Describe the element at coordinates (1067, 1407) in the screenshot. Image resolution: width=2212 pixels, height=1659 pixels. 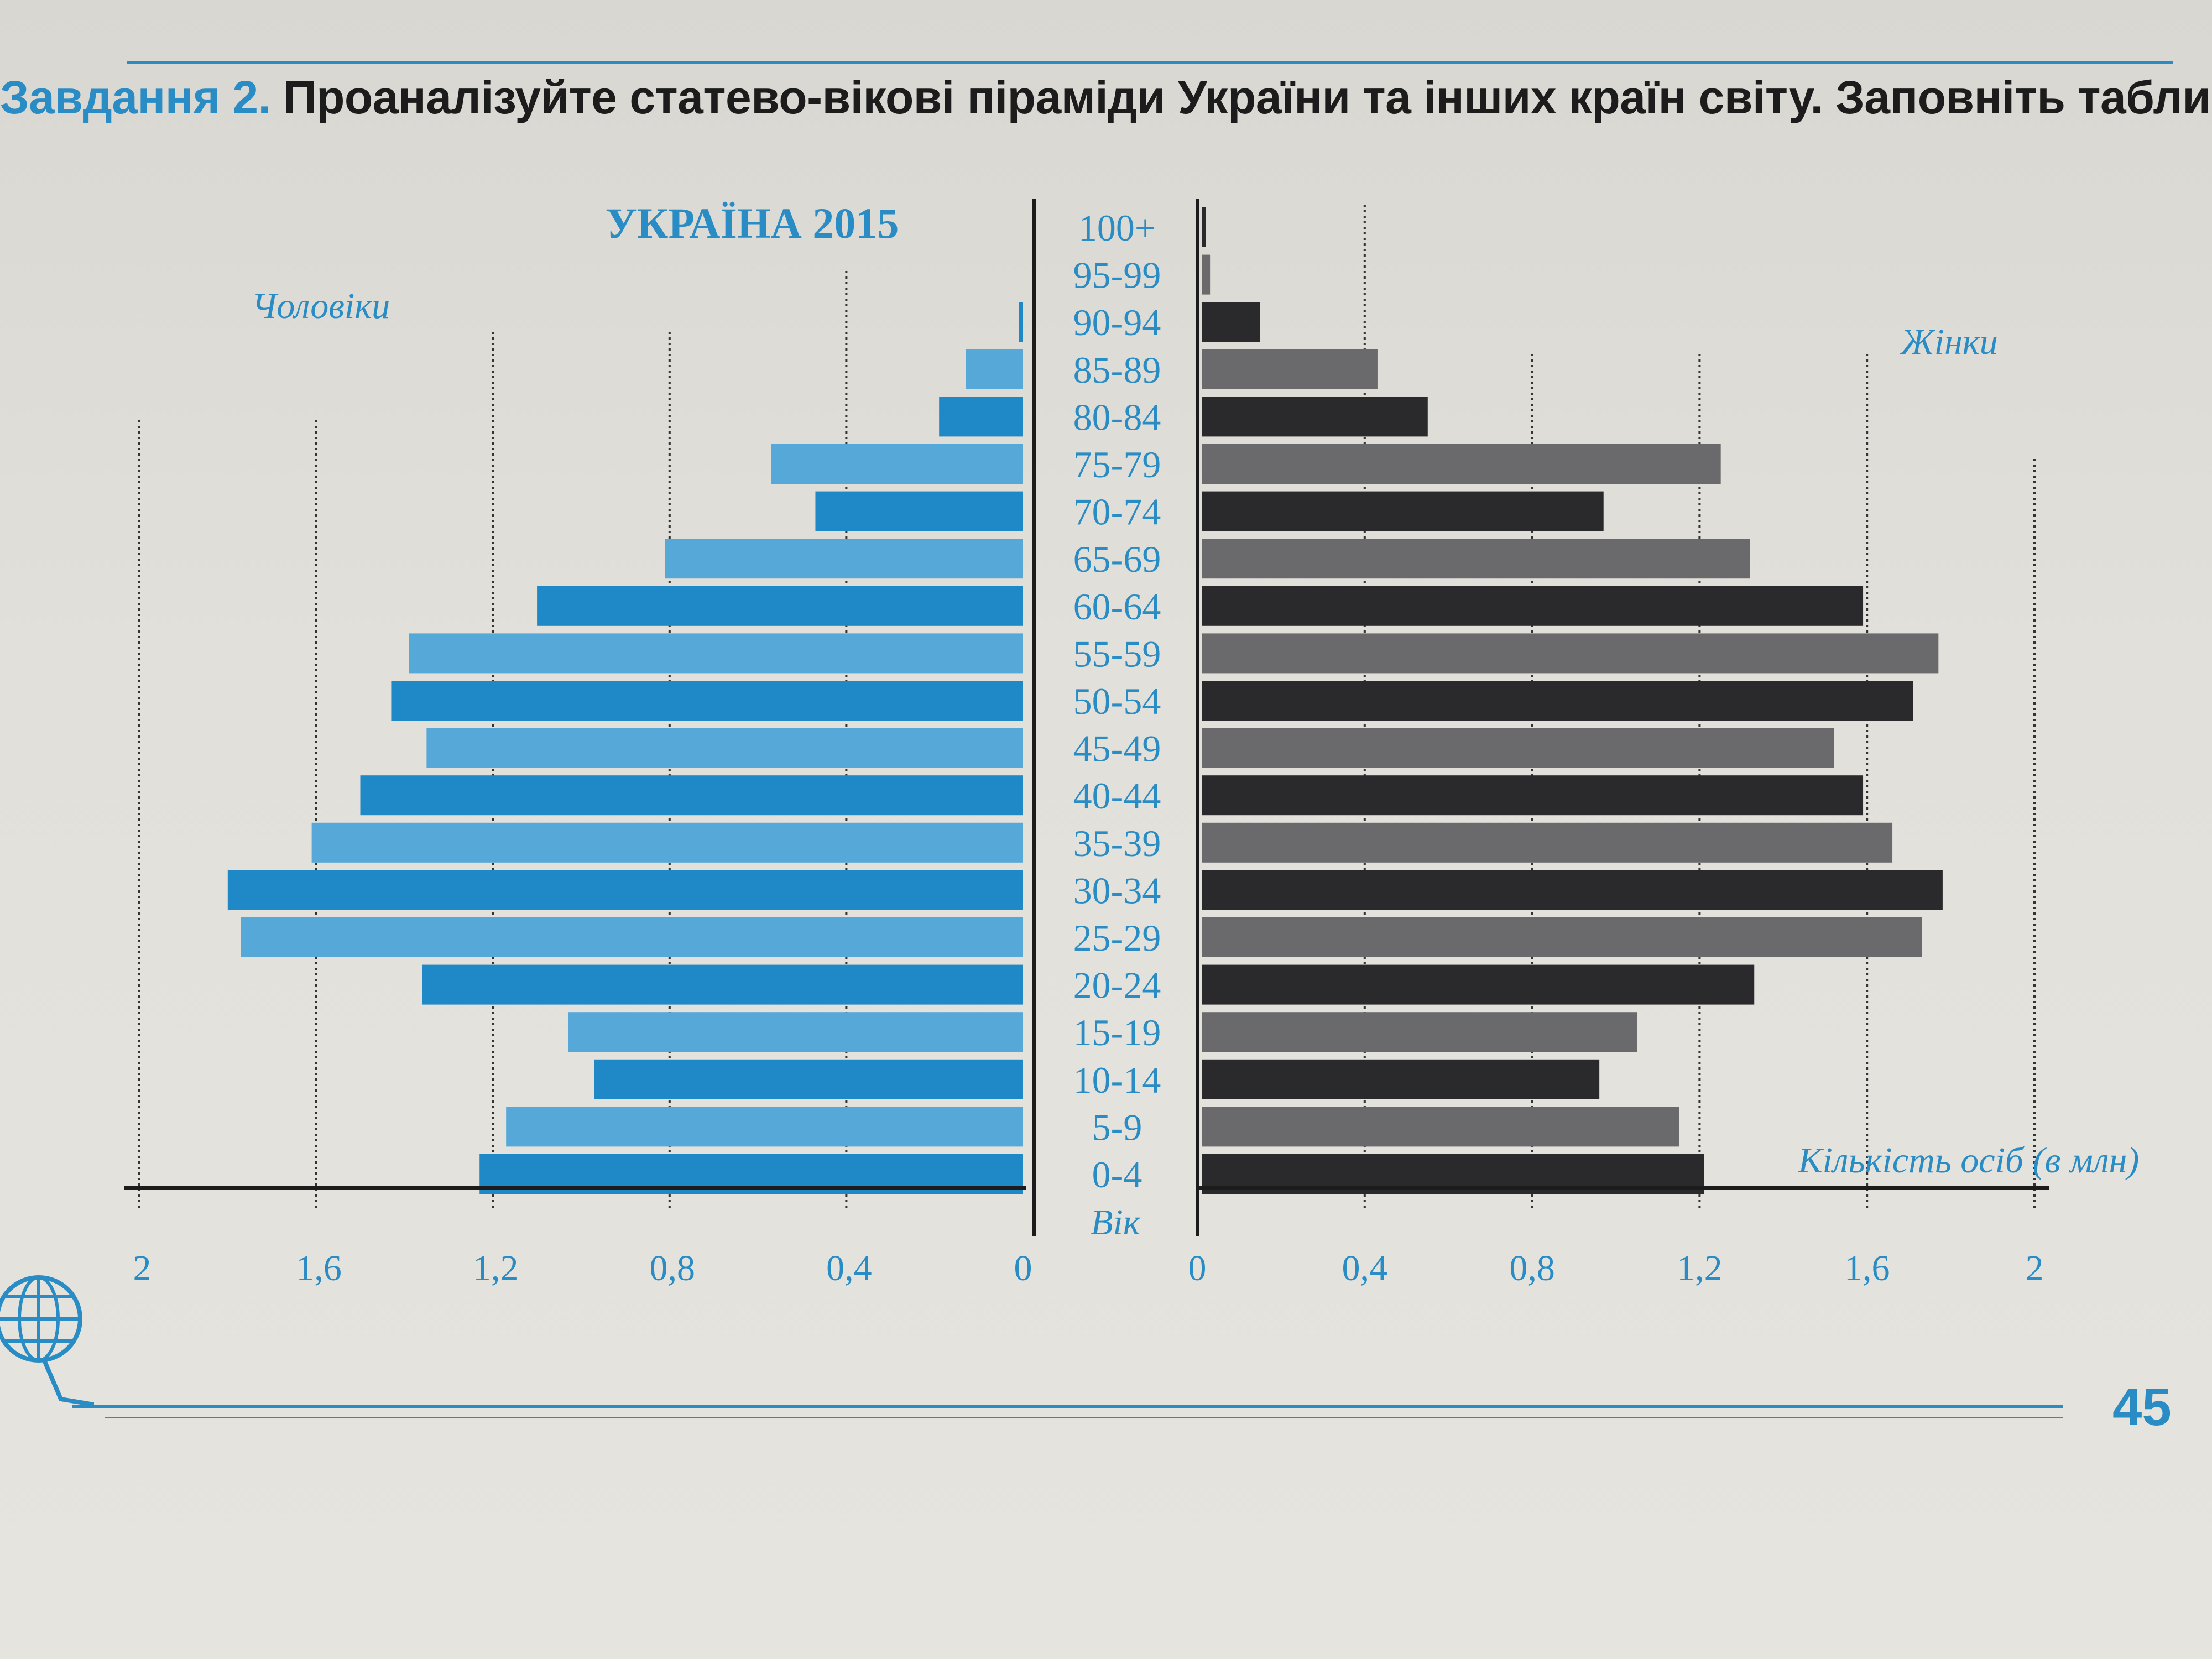
I see `bottom-rule` at that location.